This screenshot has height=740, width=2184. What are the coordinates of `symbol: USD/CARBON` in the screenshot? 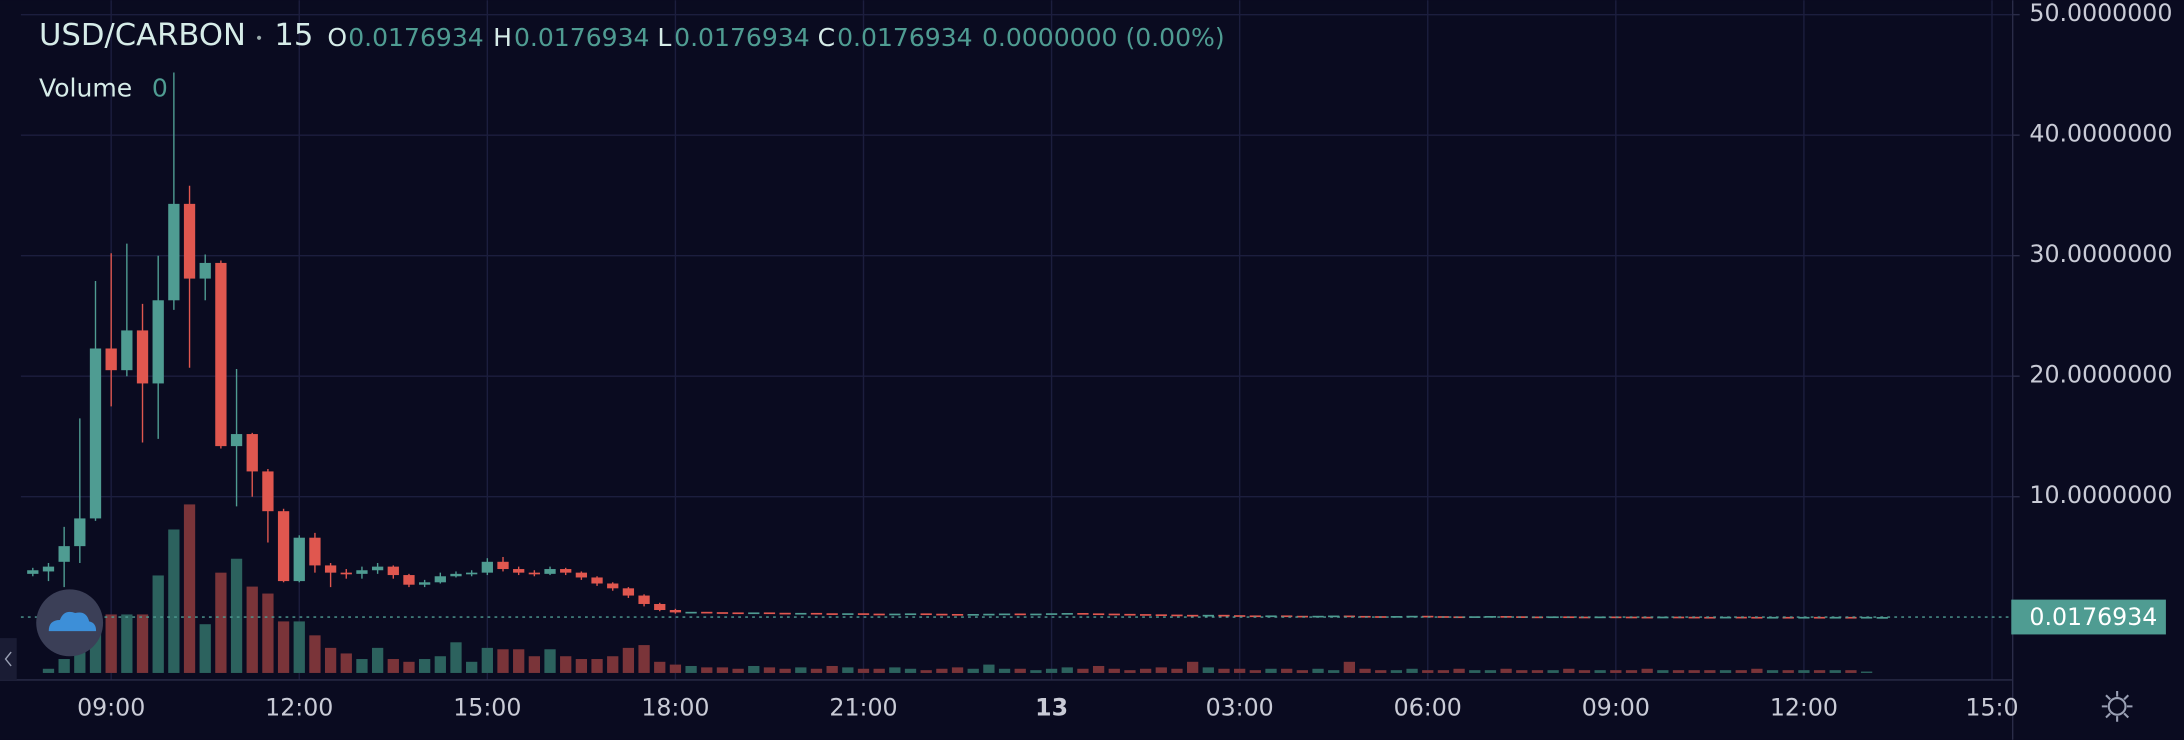 It's located at (142, 35).